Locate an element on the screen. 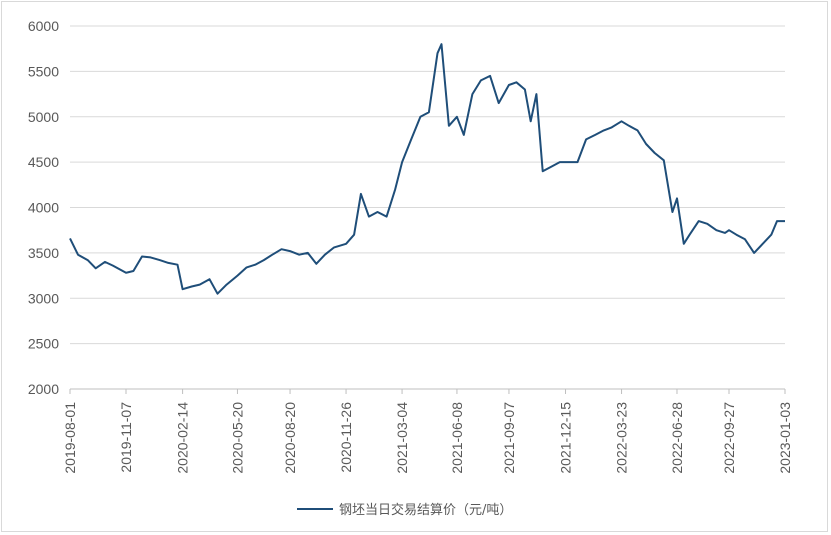 This screenshot has height=535, width=831. y-tick-label: 5500 is located at coordinates (43, 71).